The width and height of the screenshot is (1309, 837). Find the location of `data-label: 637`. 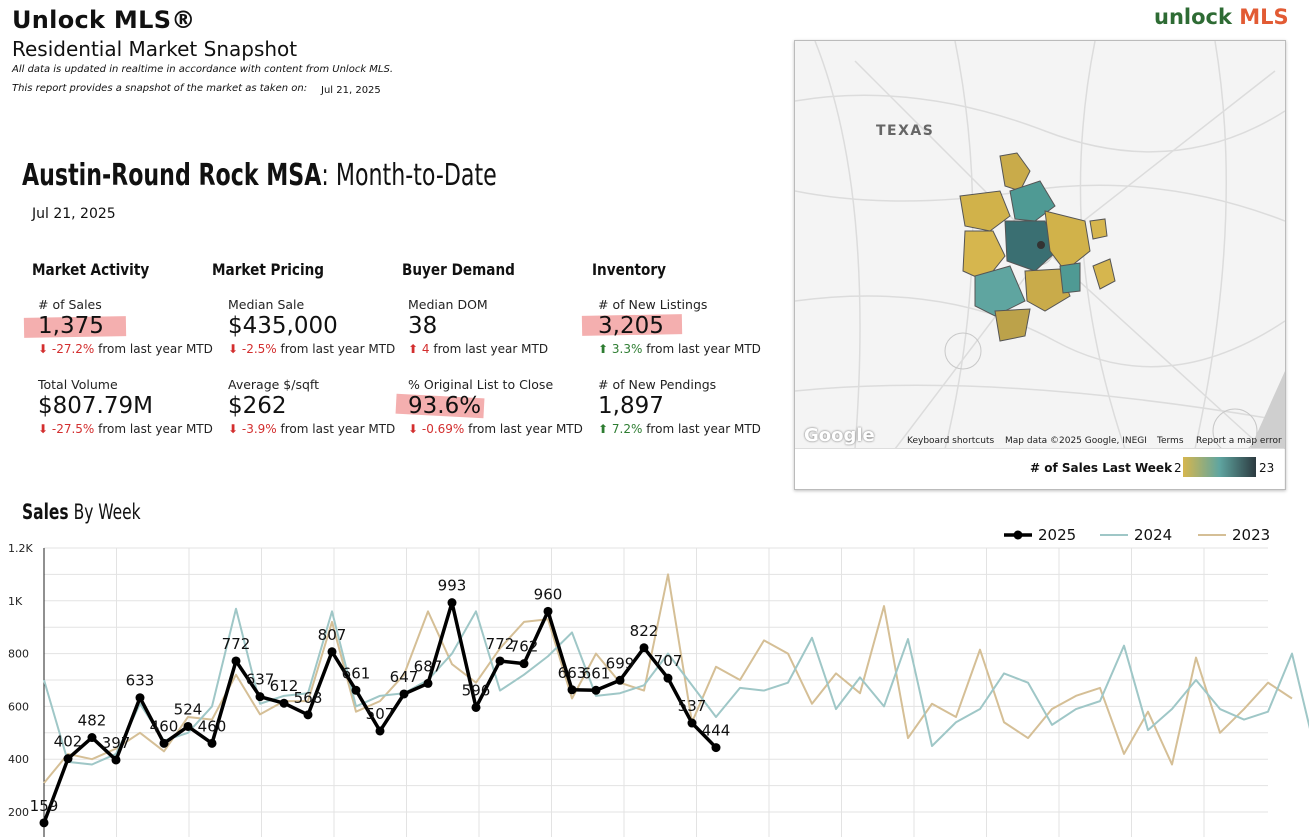

data-label: 637 is located at coordinates (260, 680).